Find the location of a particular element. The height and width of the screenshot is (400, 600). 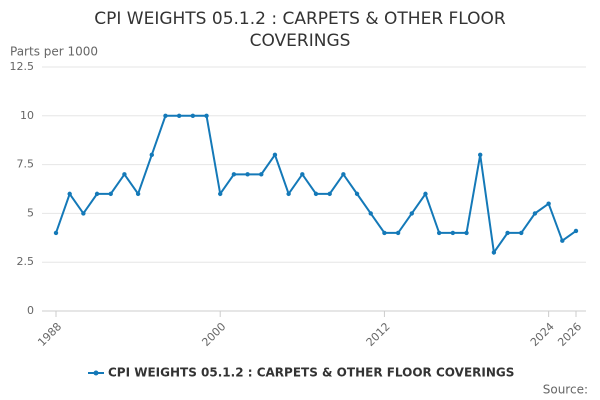

y-tick-label: 7.5 is located at coordinates (26, 164).